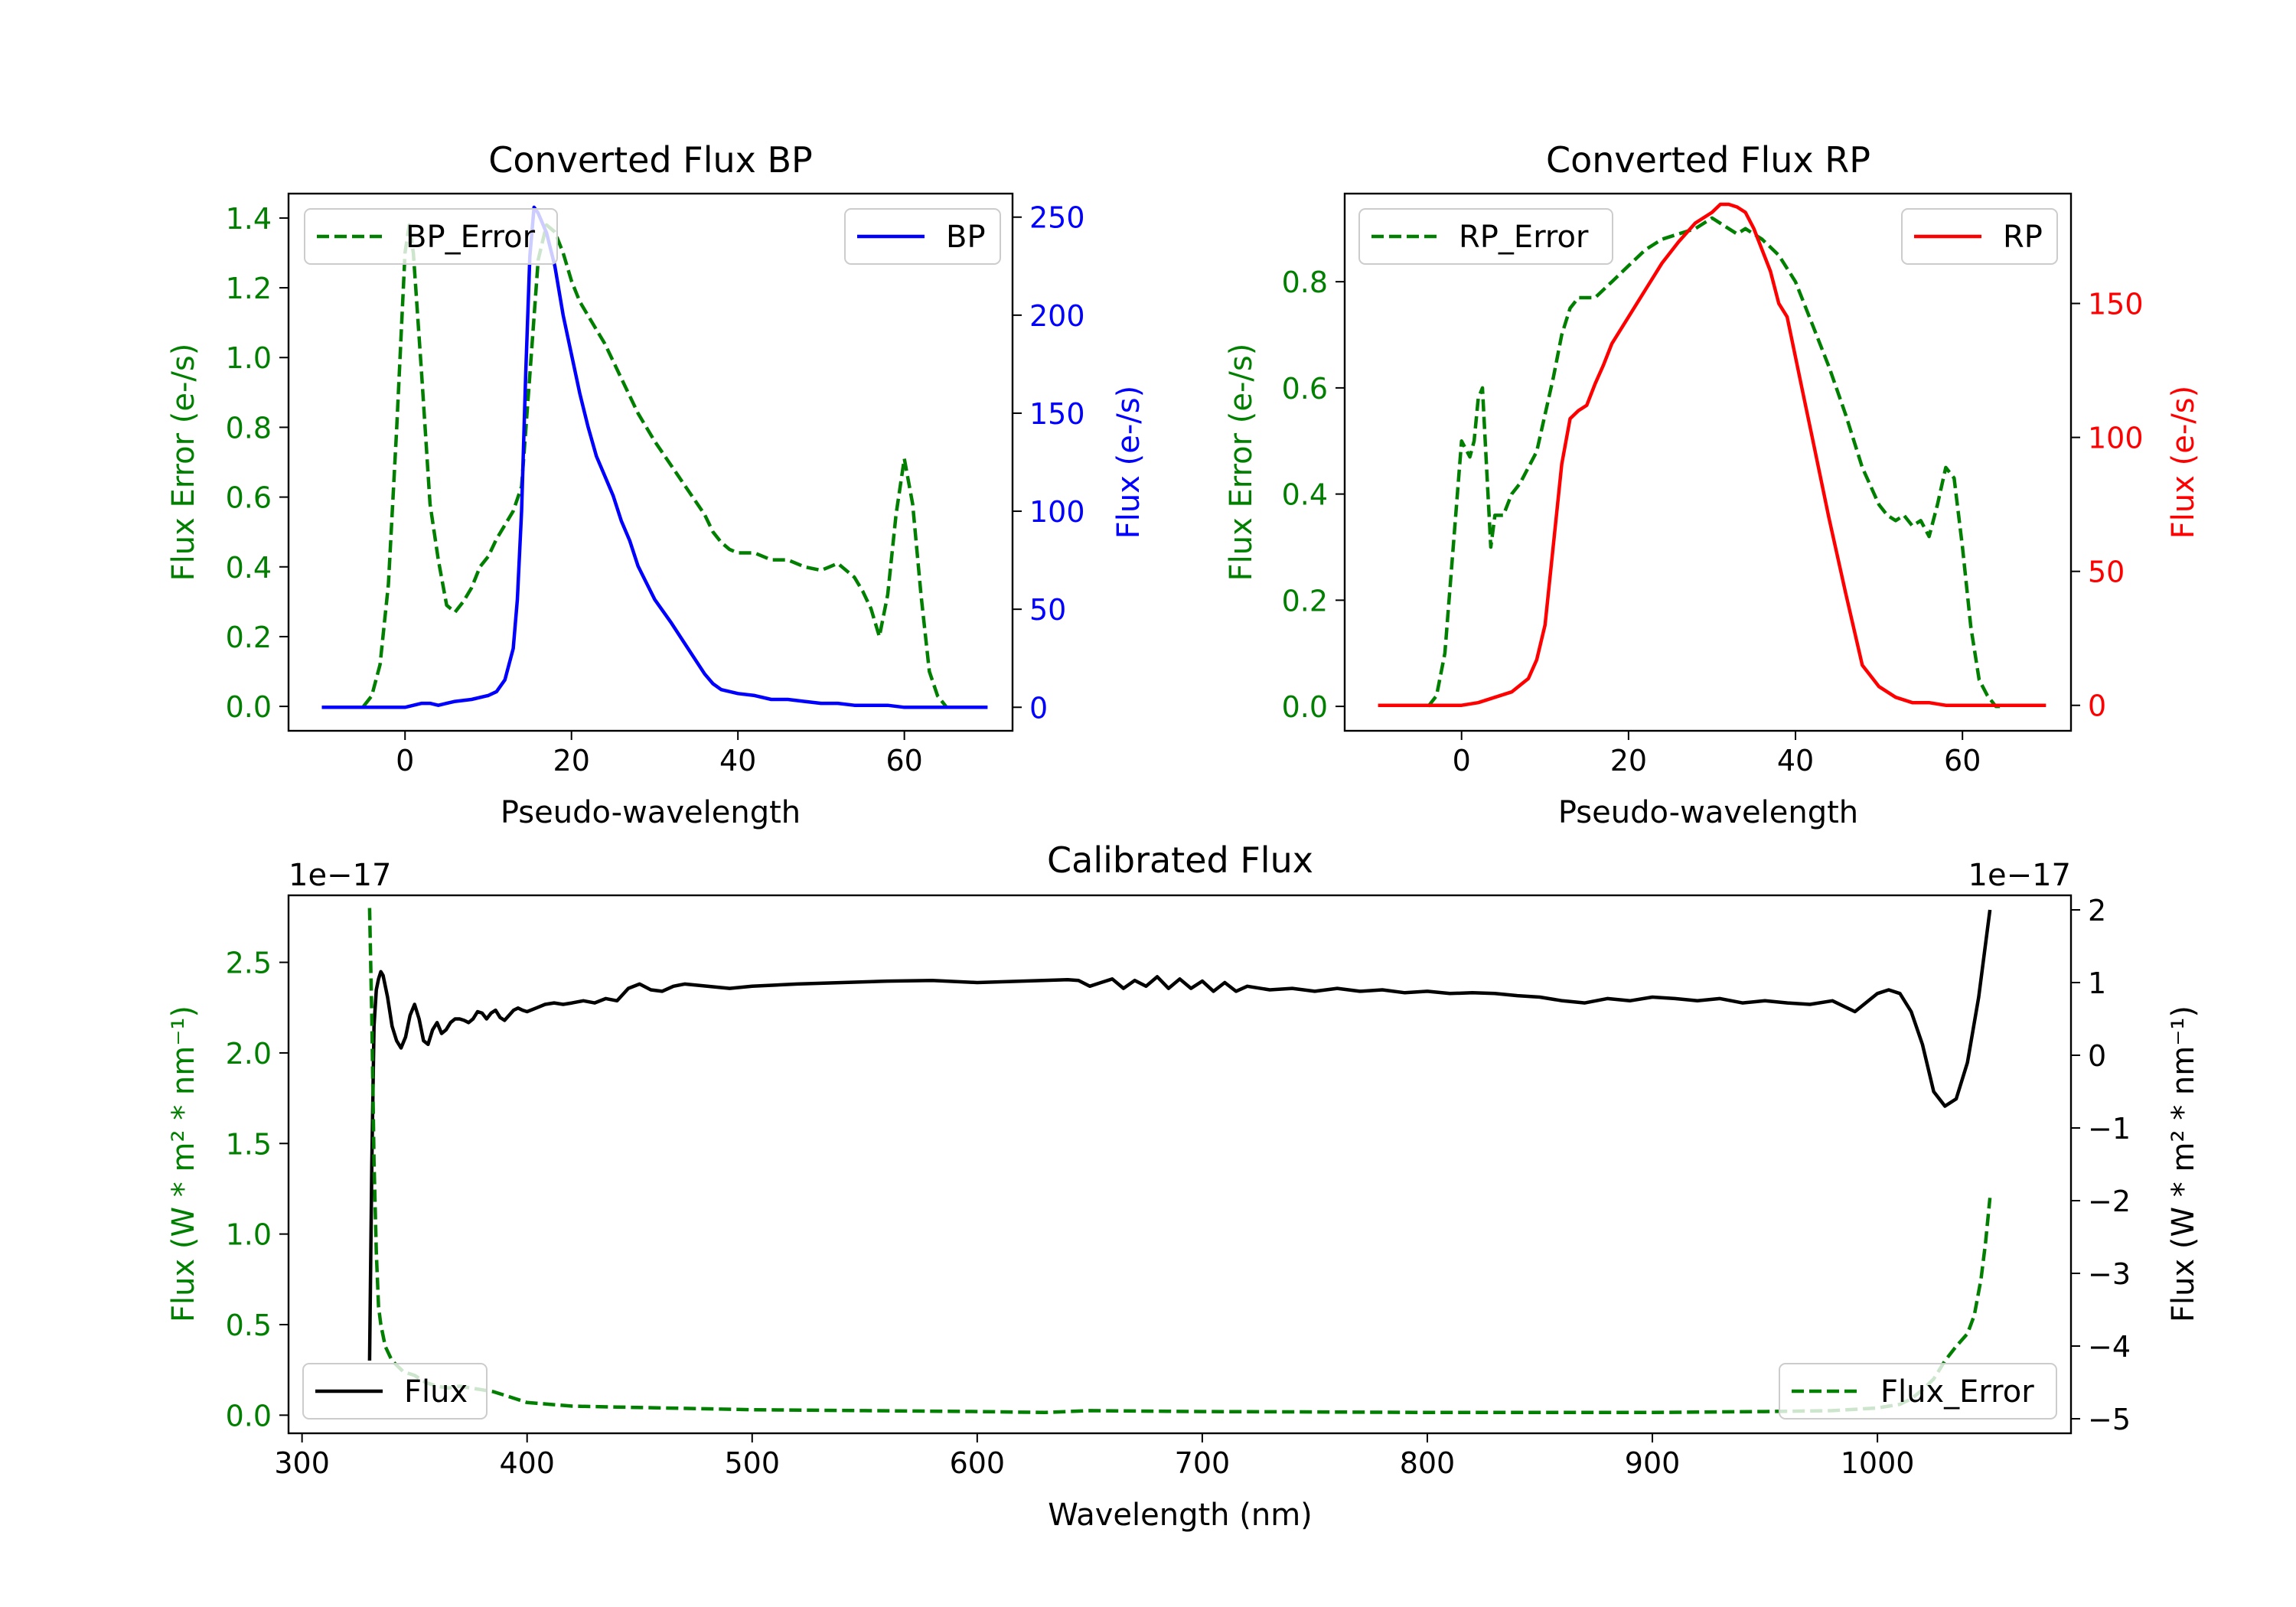 The height and width of the screenshot is (1607, 2296). What do you see at coordinates (1653, 1463) in the screenshot?
I see `calibrated-xtick-label: 900` at bounding box center [1653, 1463].